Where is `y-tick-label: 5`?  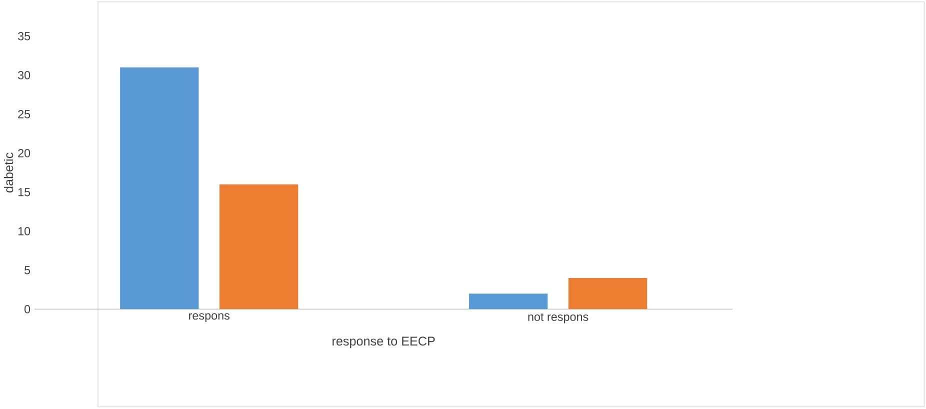 y-tick-label: 5 is located at coordinates (27, 270).